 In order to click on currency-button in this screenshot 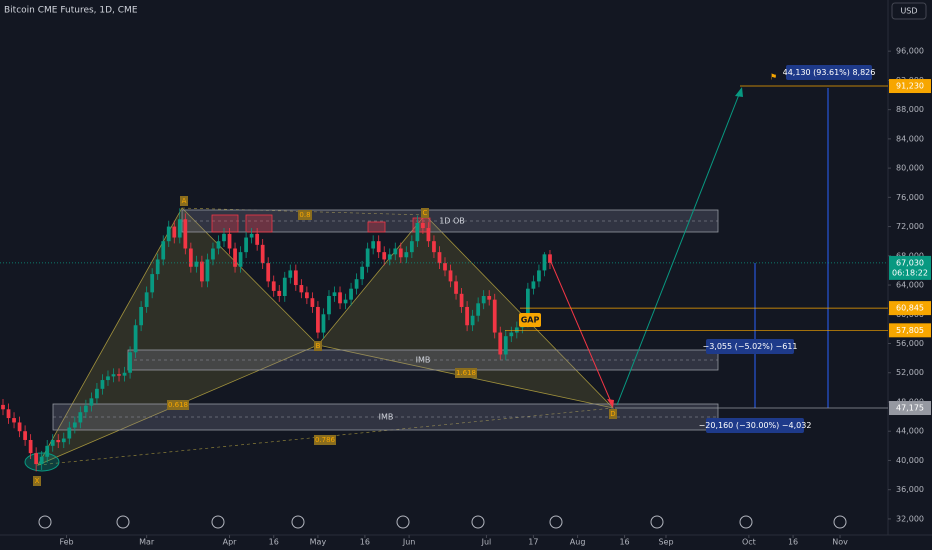, I will do `click(909, 11)`.